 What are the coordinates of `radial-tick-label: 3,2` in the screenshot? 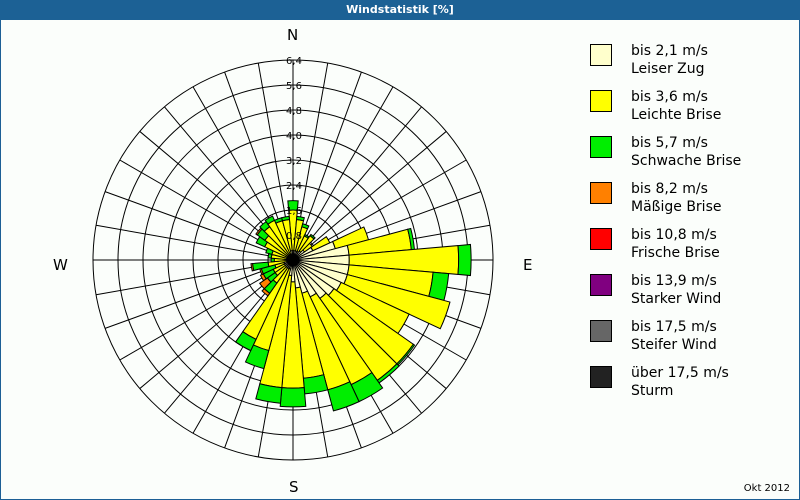 It's located at (294, 161).